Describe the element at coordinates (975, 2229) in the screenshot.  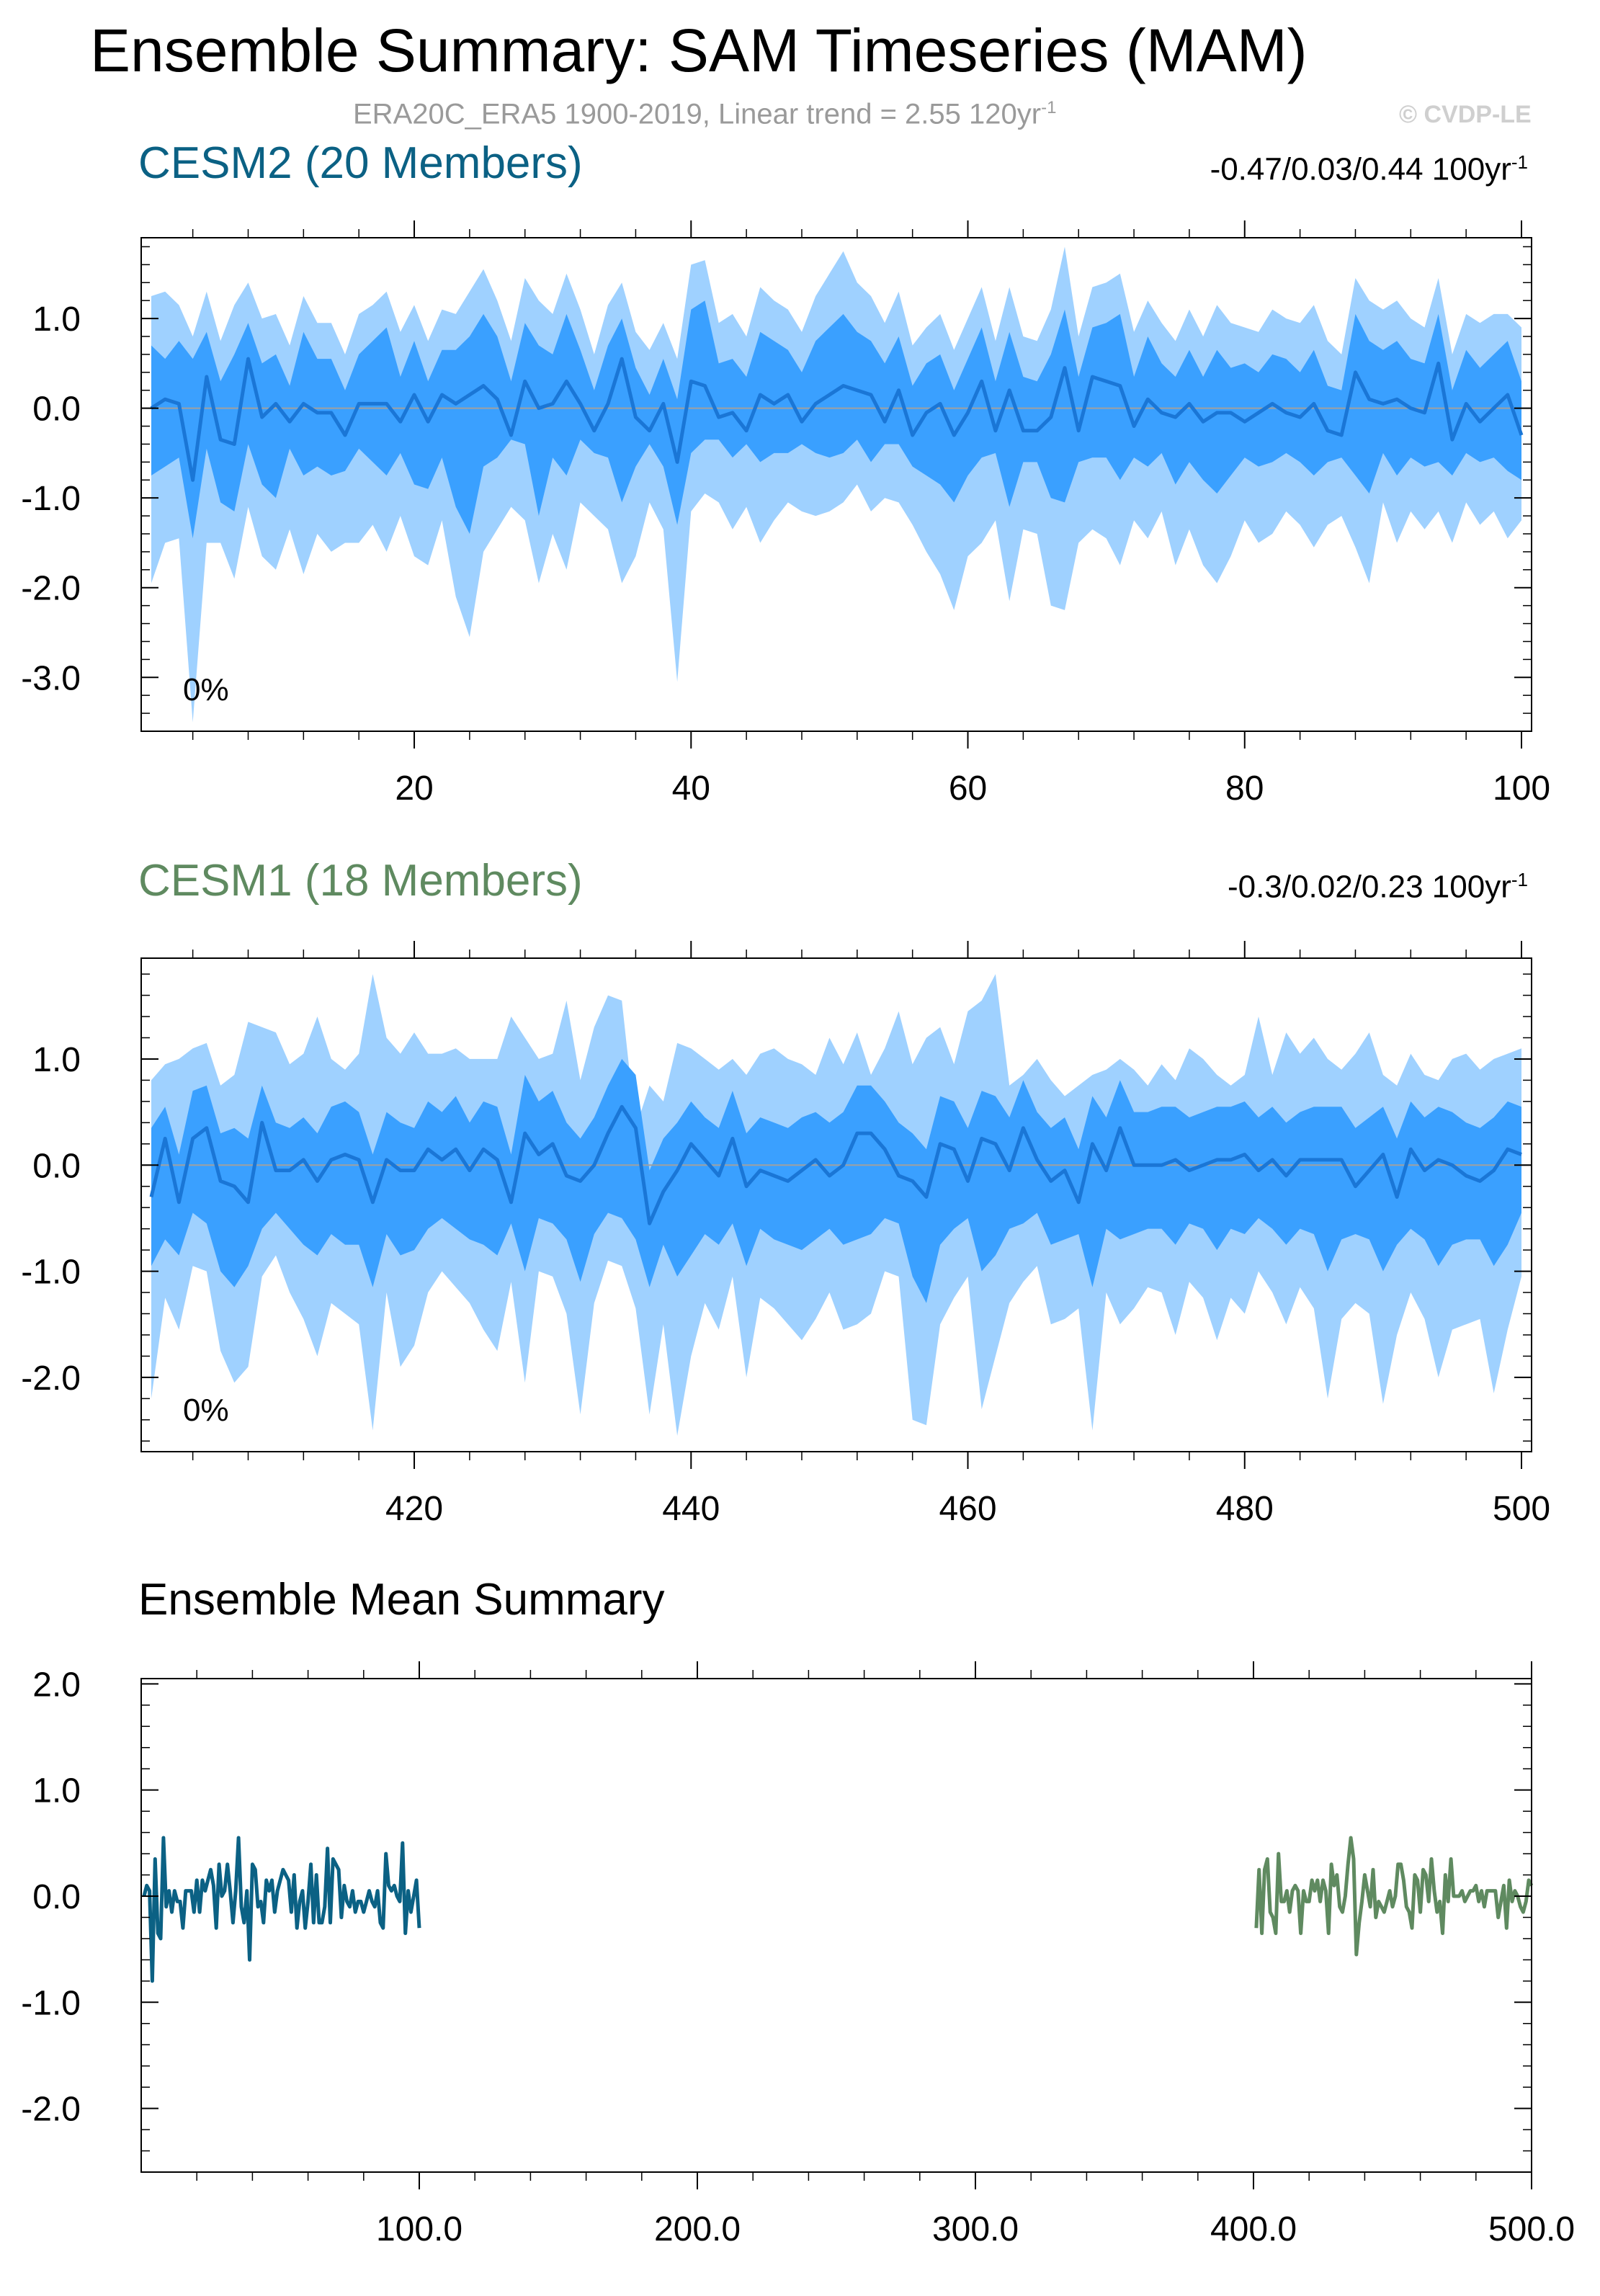
I see `x-tick-label: 300.0` at that location.